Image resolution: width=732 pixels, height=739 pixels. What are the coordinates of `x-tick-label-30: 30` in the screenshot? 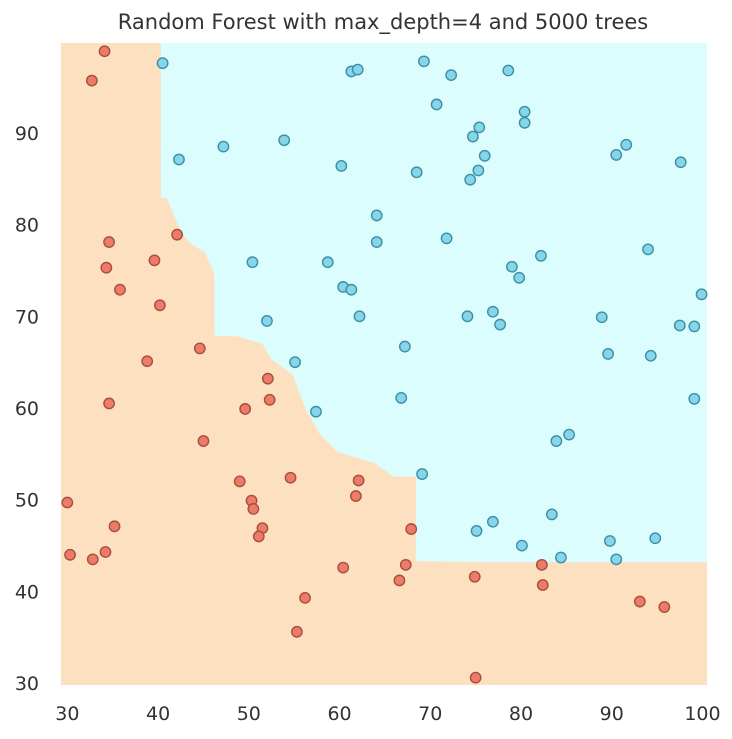 It's located at (67, 714).